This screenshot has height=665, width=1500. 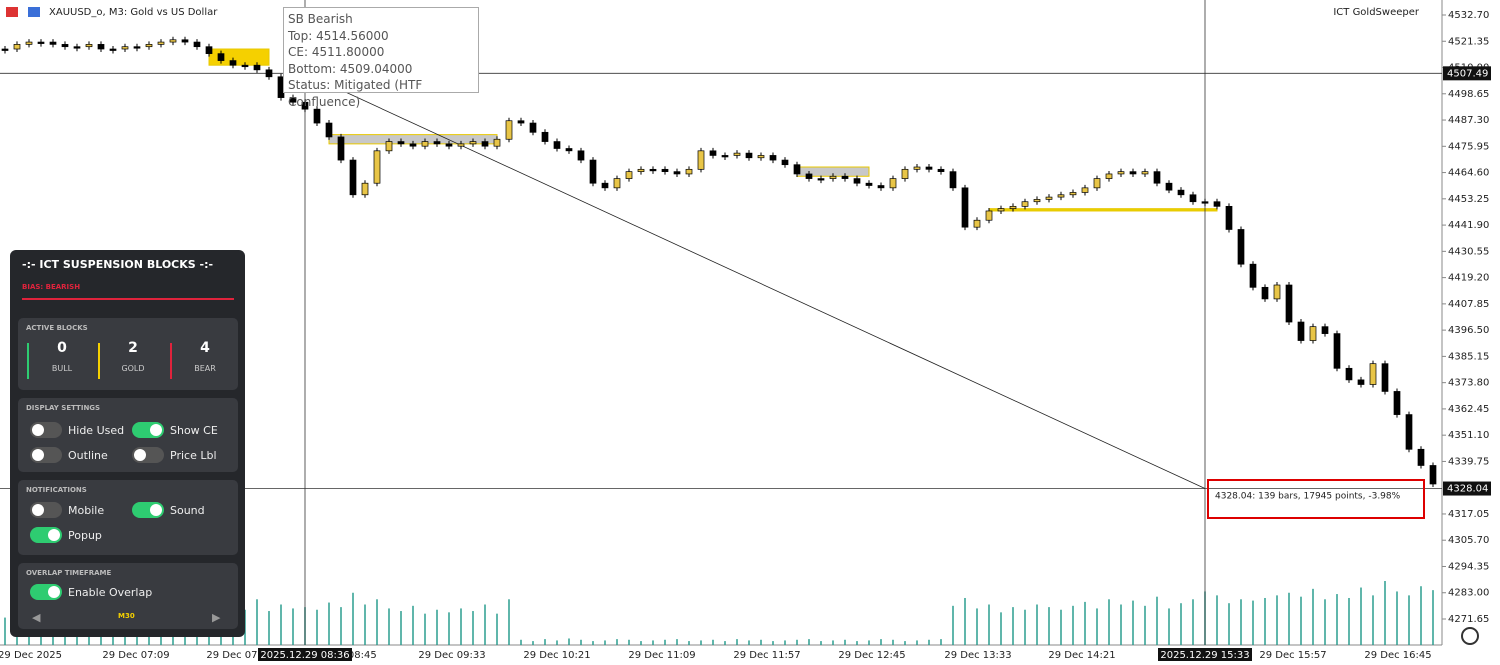 What do you see at coordinates (556, 655) in the screenshot?
I see `x-tick-label: 29 Dec 10:21` at bounding box center [556, 655].